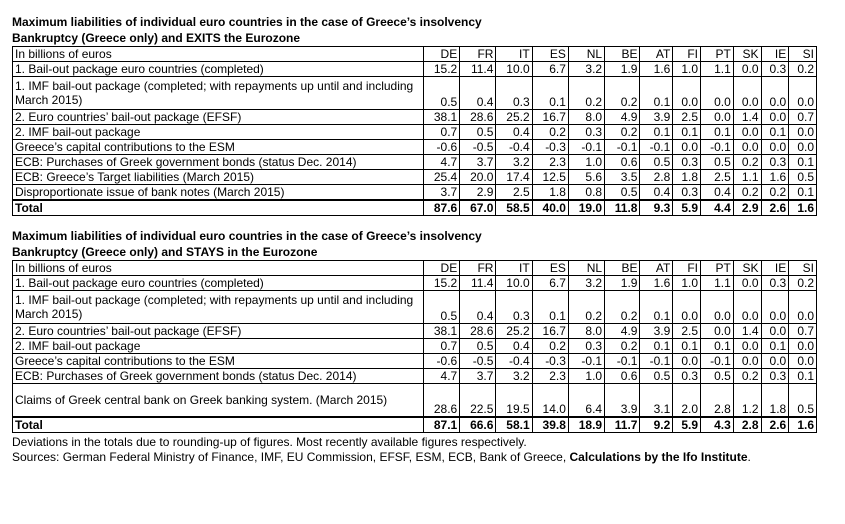 This screenshot has width=845, height=524. What do you see at coordinates (586, 424) in the screenshot?
I see `total-nl: 18.9` at bounding box center [586, 424].